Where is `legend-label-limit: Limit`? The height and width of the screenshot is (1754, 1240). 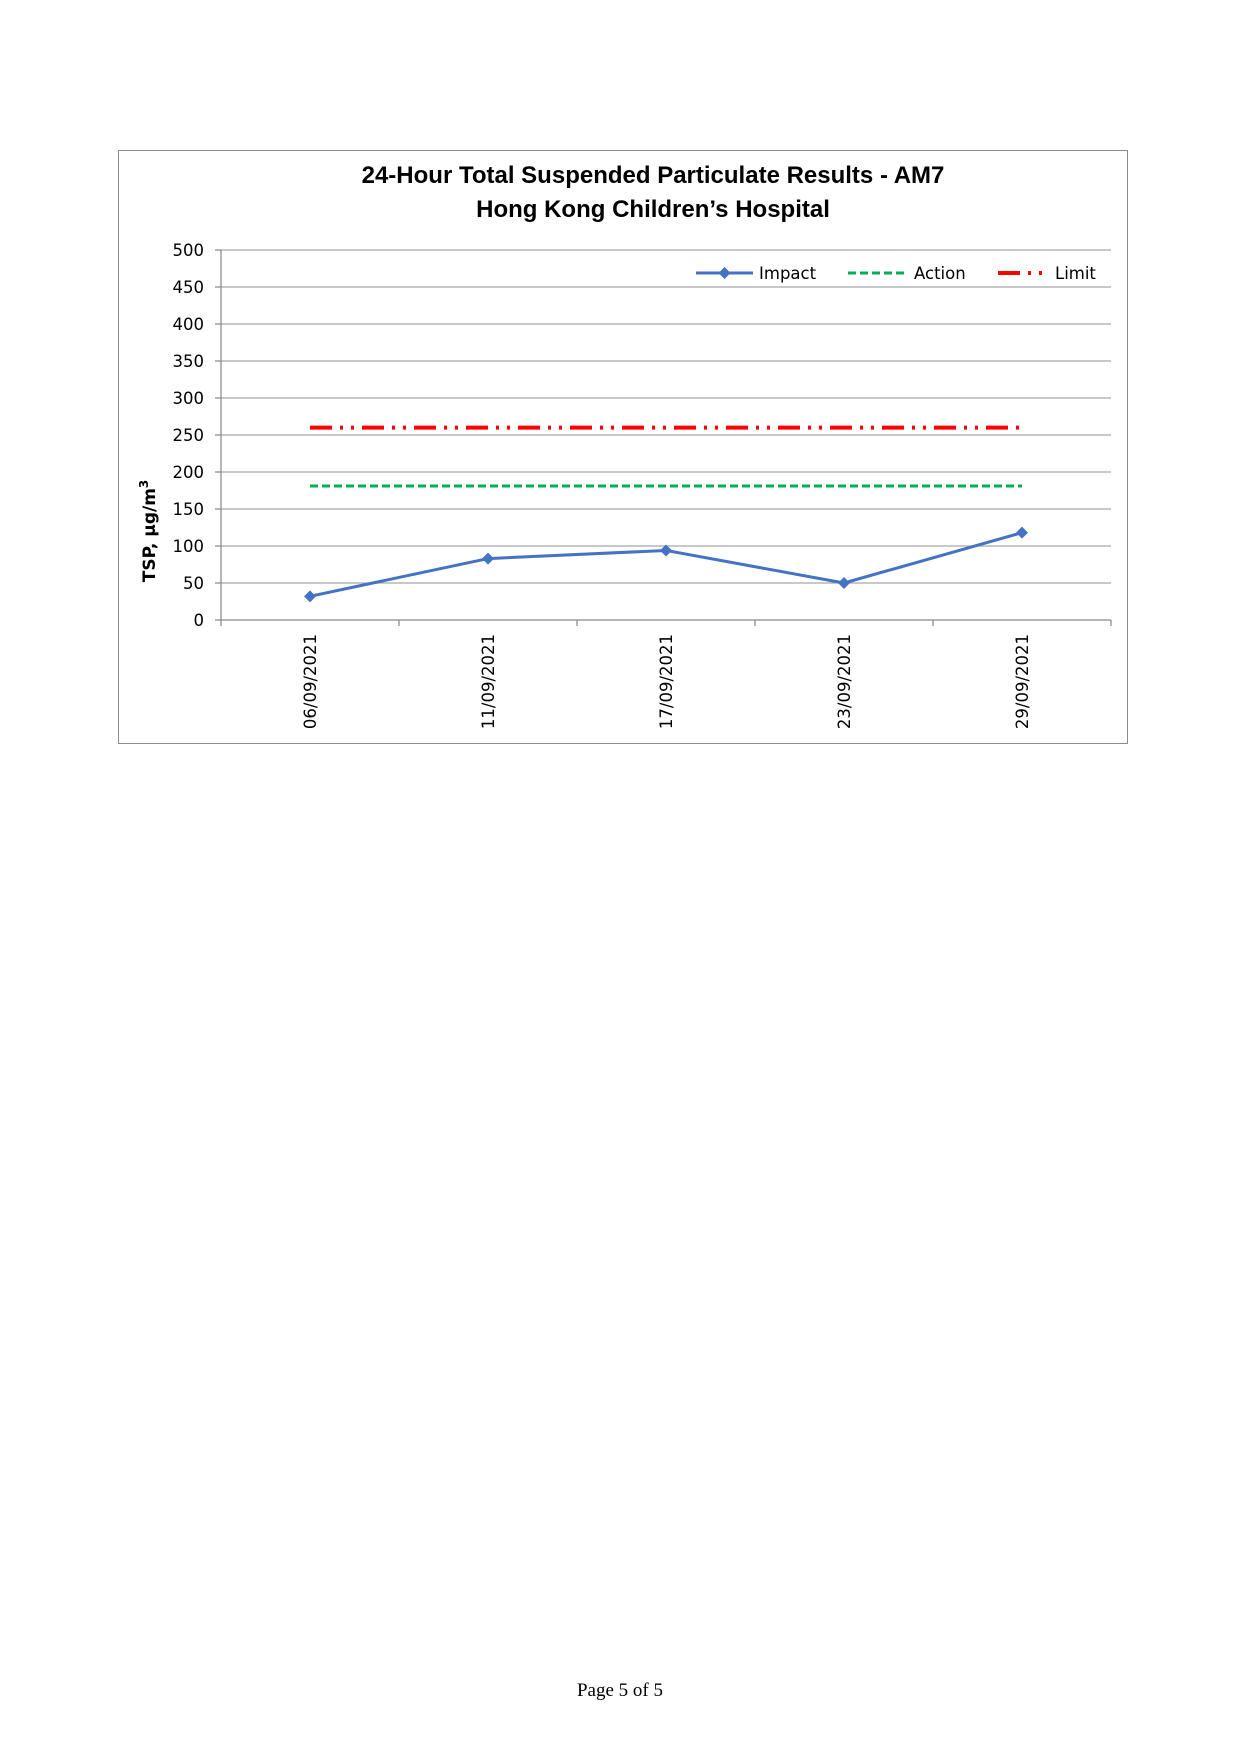 legend-label-limit: Limit is located at coordinates (1075, 273).